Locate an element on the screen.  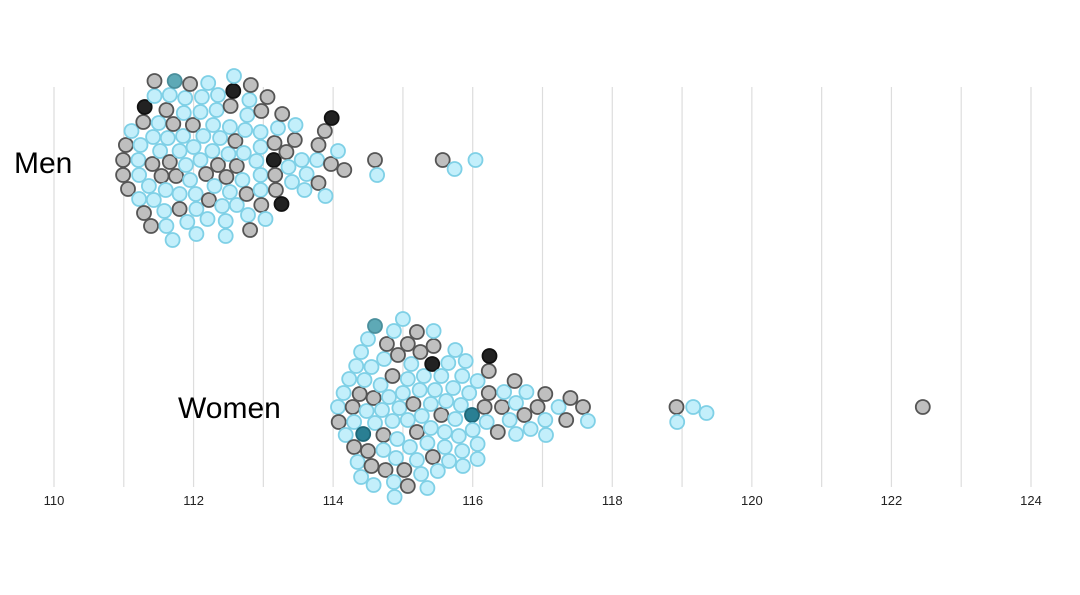
x-tick-label: 114 is located at coordinates (333, 500).